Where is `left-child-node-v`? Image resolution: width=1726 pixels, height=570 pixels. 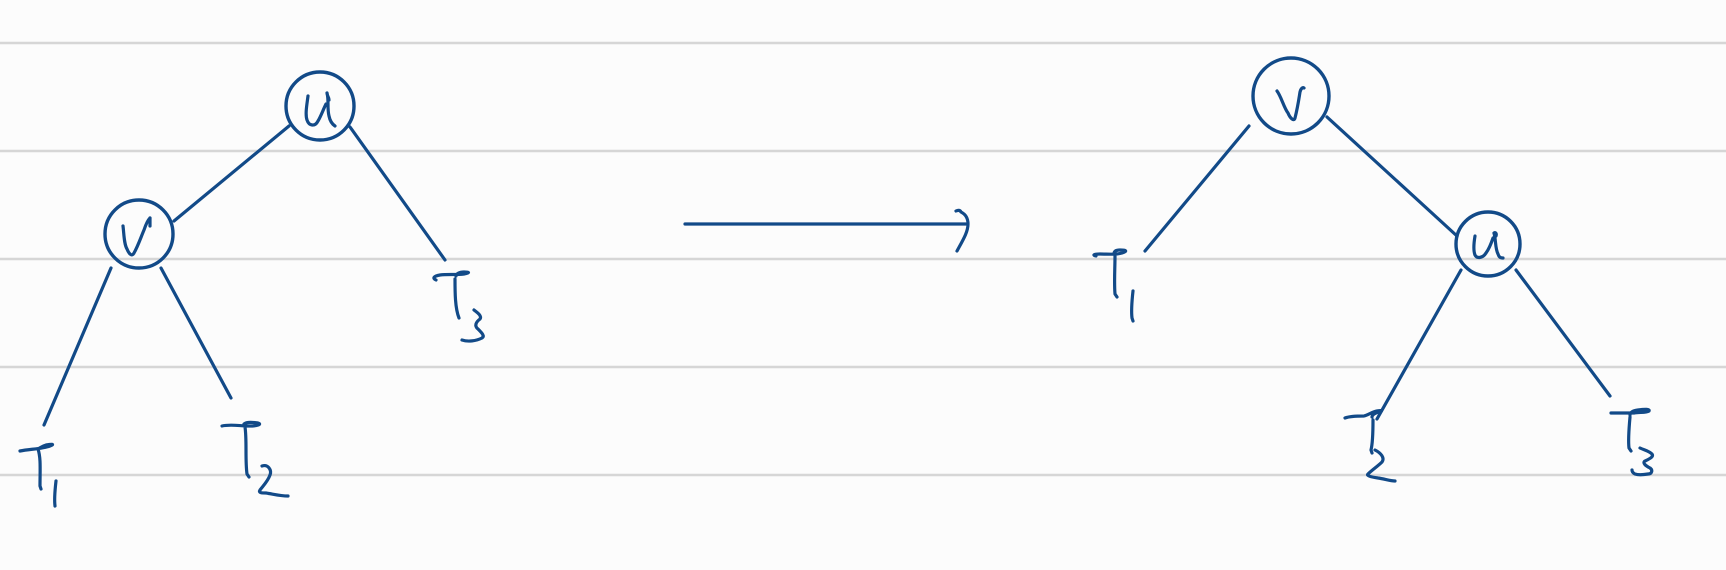
left-child-node-v is located at coordinates (139, 234).